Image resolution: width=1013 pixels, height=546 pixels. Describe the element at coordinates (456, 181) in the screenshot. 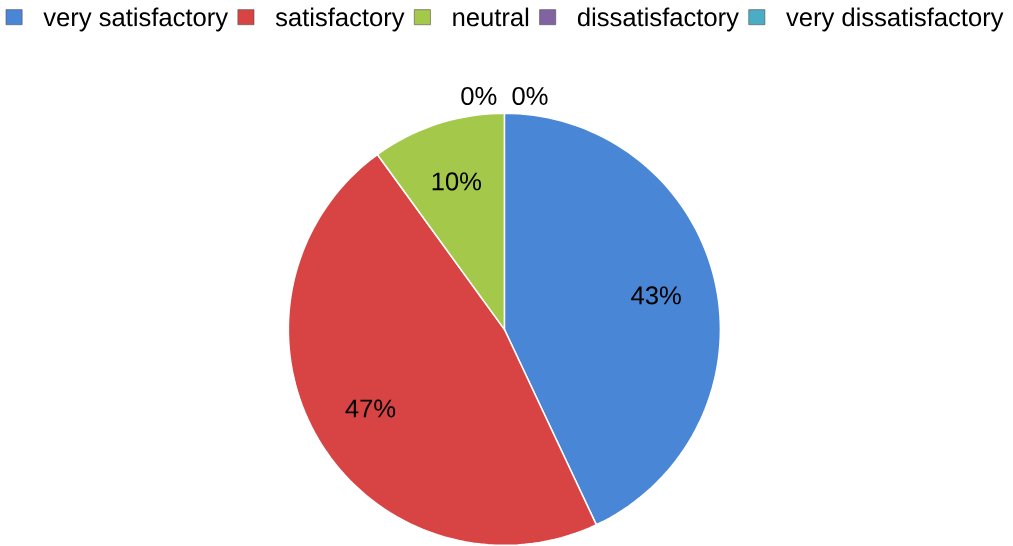

I see `data-label: 10%` at that location.